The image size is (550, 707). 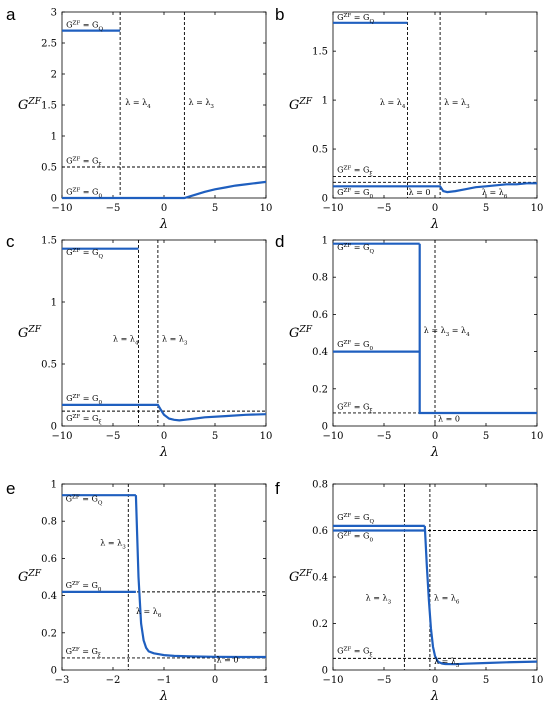 What do you see at coordinates (279, 241) in the screenshot?
I see `panel-letter: d` at bounding box center [279, 241].